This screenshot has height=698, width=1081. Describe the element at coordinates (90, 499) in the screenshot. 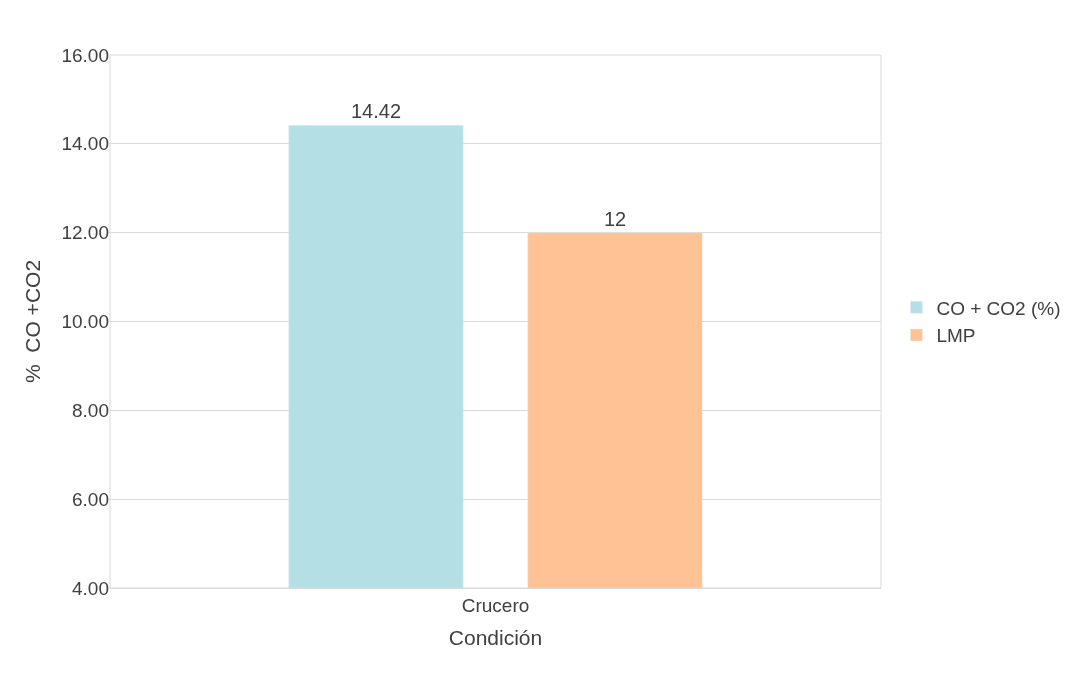

I see `y-tick-label: 6.00` at that location.